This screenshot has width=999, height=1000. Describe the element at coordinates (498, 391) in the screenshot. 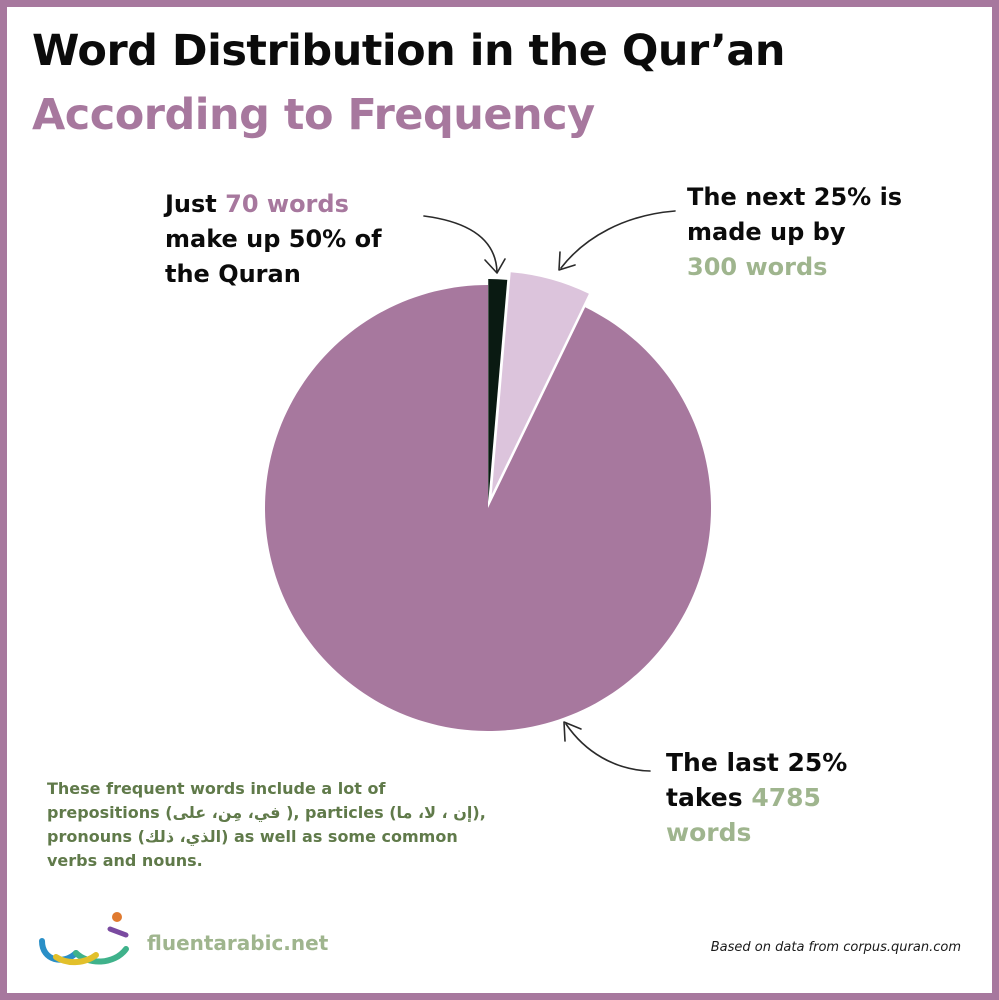

I see `pie-slice-70-words` at that location.